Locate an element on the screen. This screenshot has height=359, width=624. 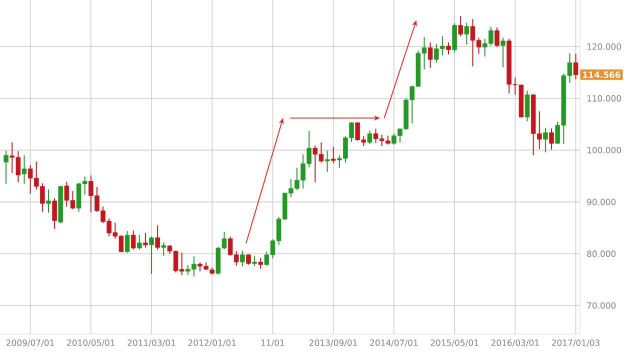
x-tick-label: 2011/03/01 is located at coordinates (152, 343).